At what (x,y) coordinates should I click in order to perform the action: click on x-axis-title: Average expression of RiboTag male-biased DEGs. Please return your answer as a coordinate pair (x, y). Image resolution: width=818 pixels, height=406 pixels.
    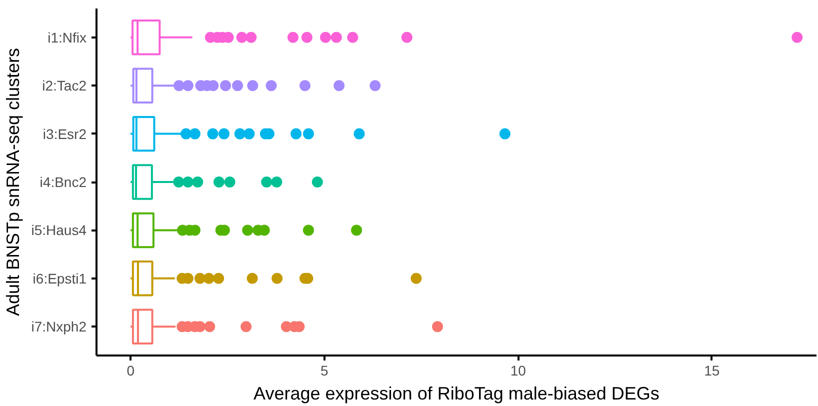
    Looking at the image, I should click on (457, 394).